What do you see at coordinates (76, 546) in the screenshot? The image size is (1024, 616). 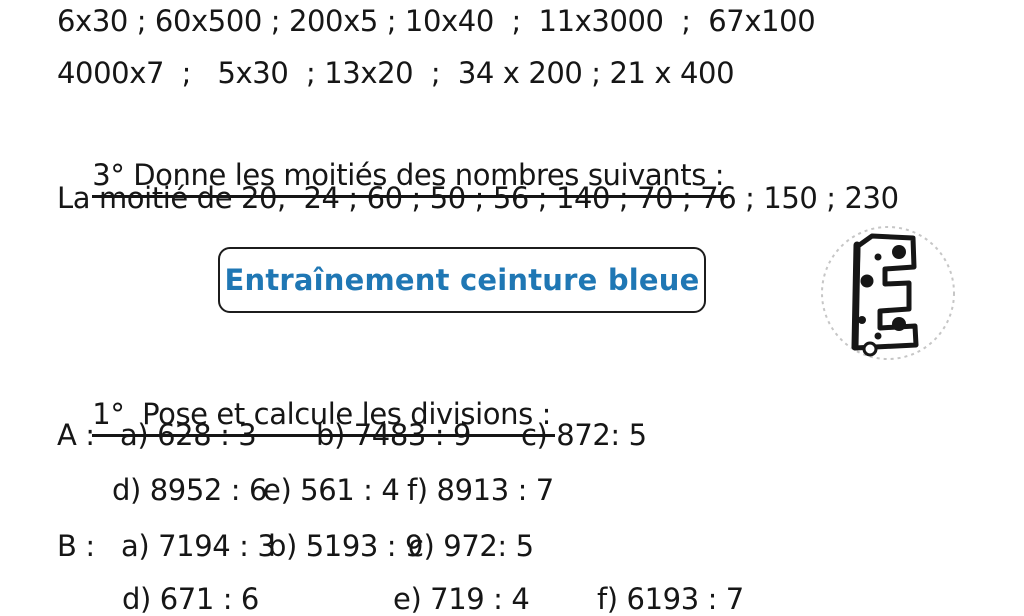 I see `division-row-prefix: B :` at bounding box center [76, 546].